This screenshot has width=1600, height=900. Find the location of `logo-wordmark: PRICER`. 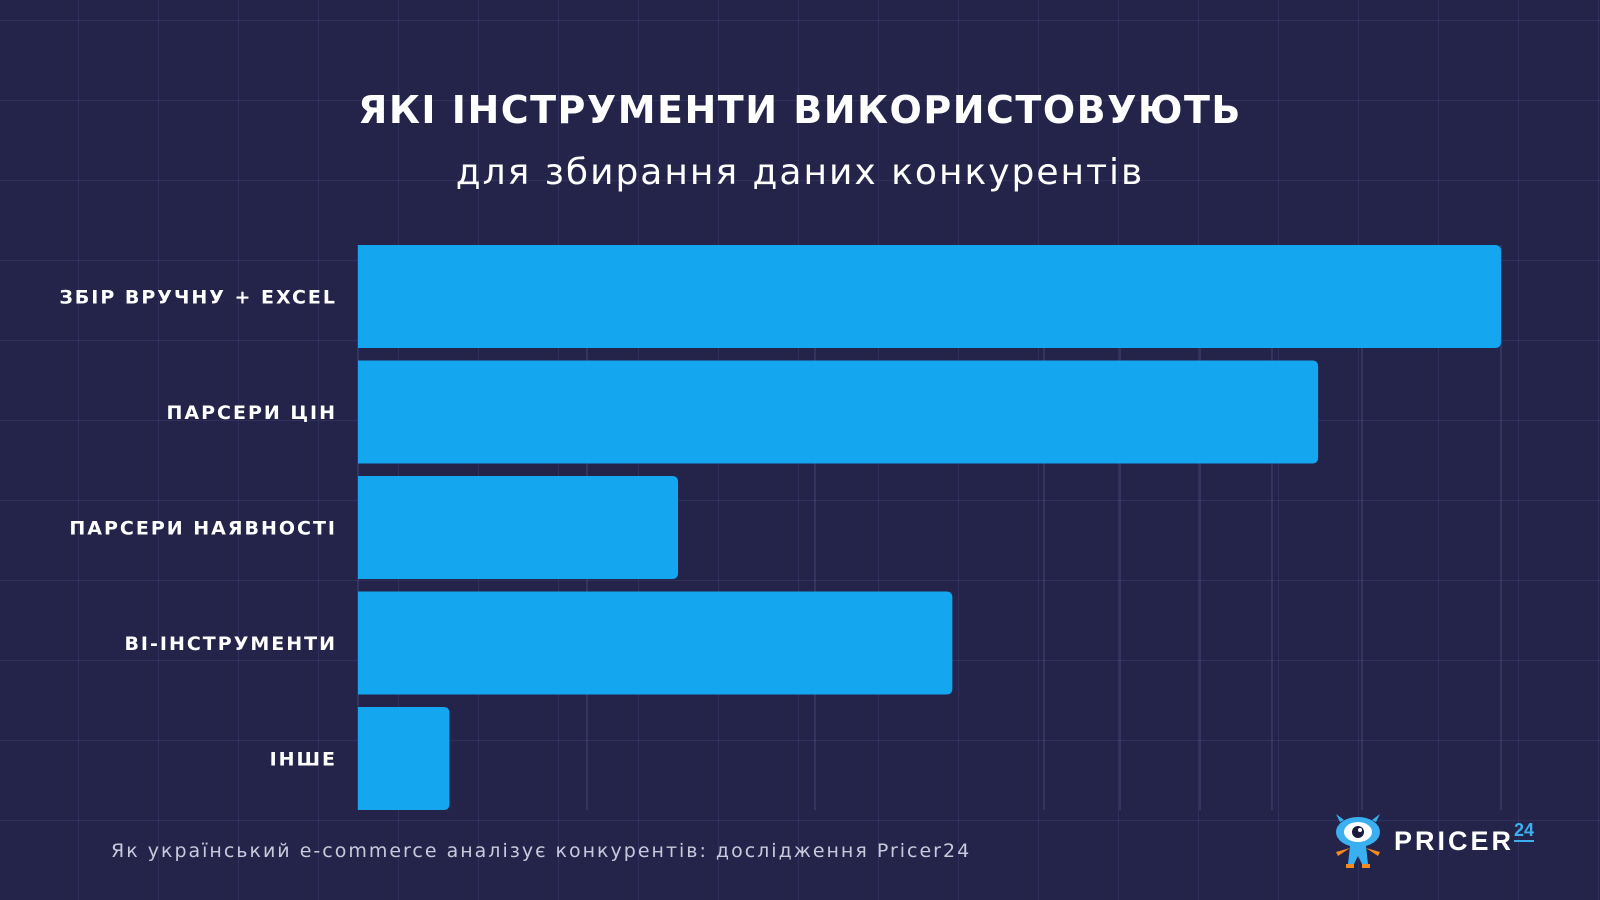

logo-wordmark: PRICER is located at coordinates (1454, 841).